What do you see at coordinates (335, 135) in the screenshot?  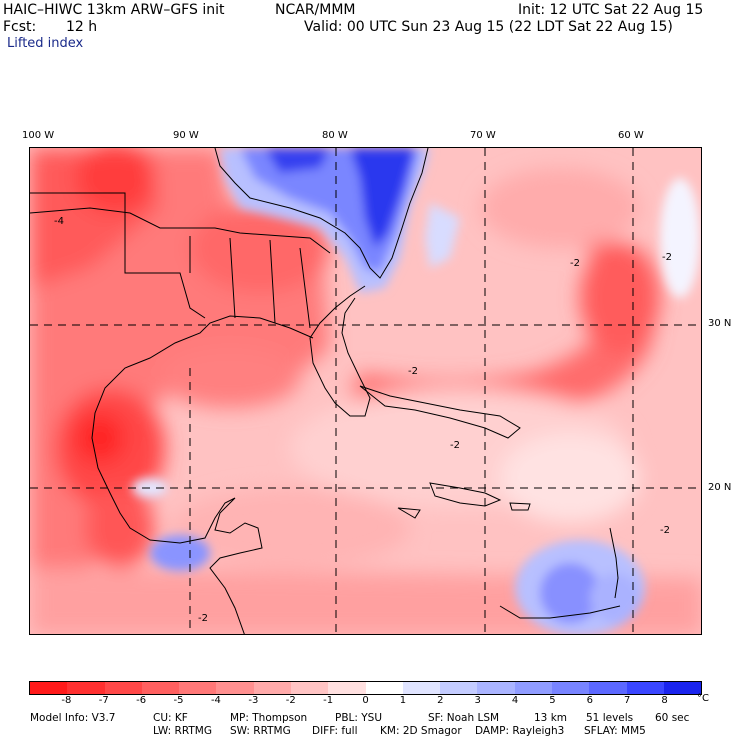 I see `lon-label: 80 W` at bounding box center [335, 135].